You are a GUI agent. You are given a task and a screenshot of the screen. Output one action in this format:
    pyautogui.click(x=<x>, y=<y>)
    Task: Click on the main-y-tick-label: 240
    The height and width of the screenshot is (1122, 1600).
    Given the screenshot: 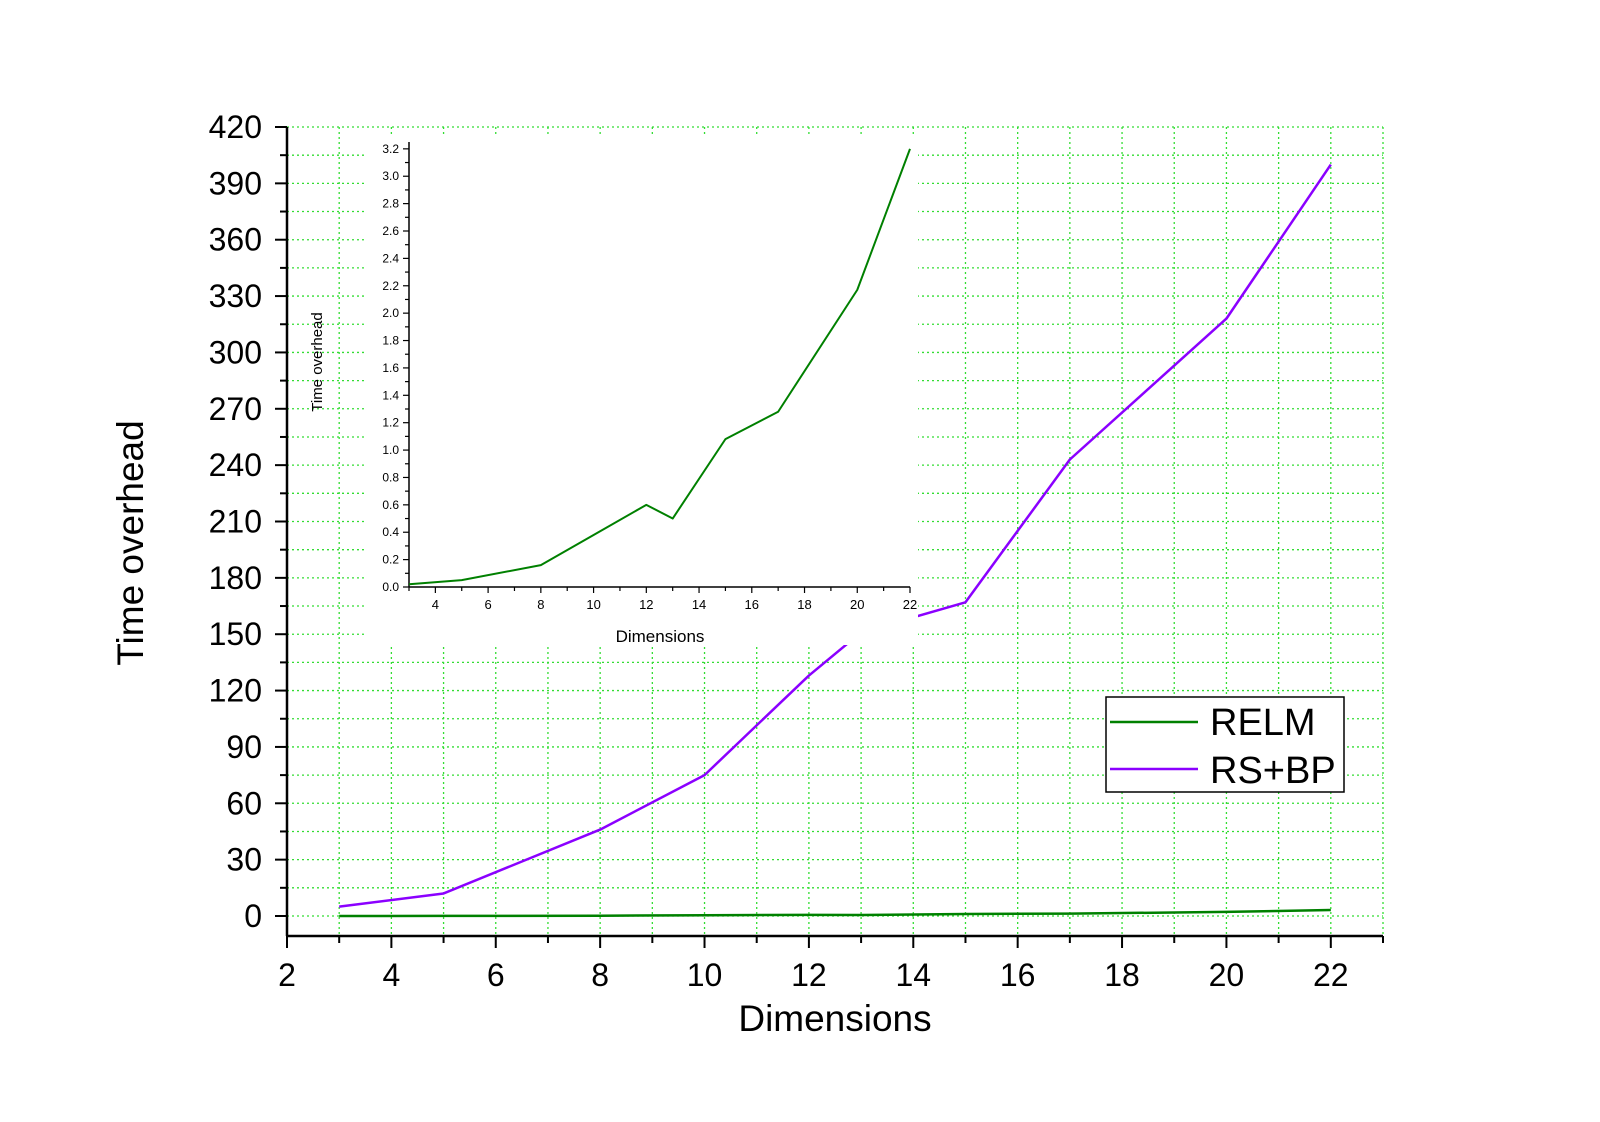 What is the action you would take?
    pyautogui.click(x=235, y=465)
    